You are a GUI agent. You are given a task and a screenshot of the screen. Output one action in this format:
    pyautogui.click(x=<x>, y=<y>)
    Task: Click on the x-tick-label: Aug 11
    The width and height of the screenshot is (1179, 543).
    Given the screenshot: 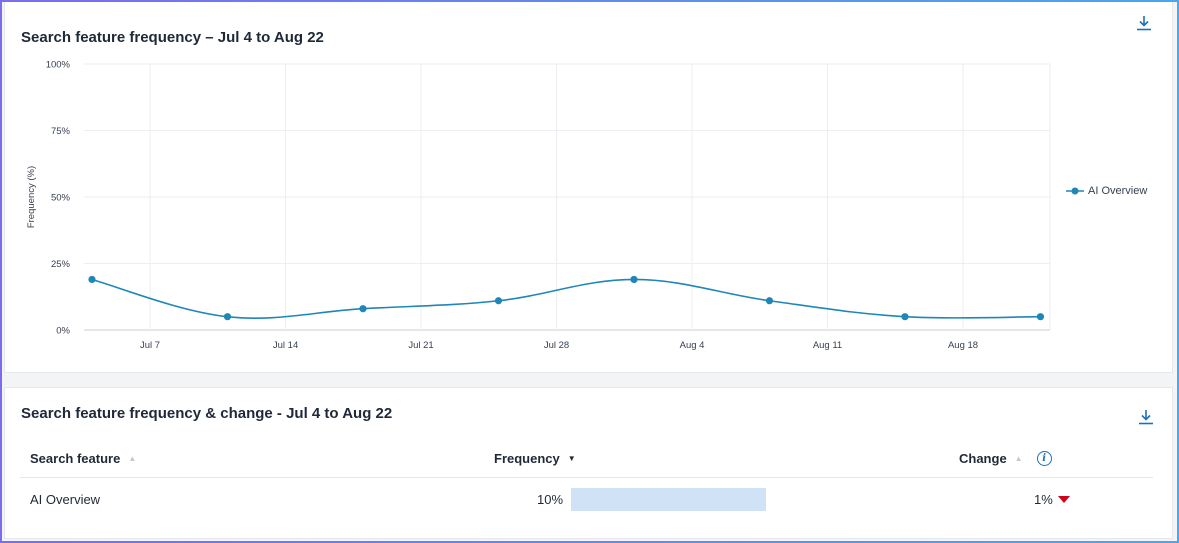 What is the action you would take?
    pyautogui.click(x=827, y=345)
    